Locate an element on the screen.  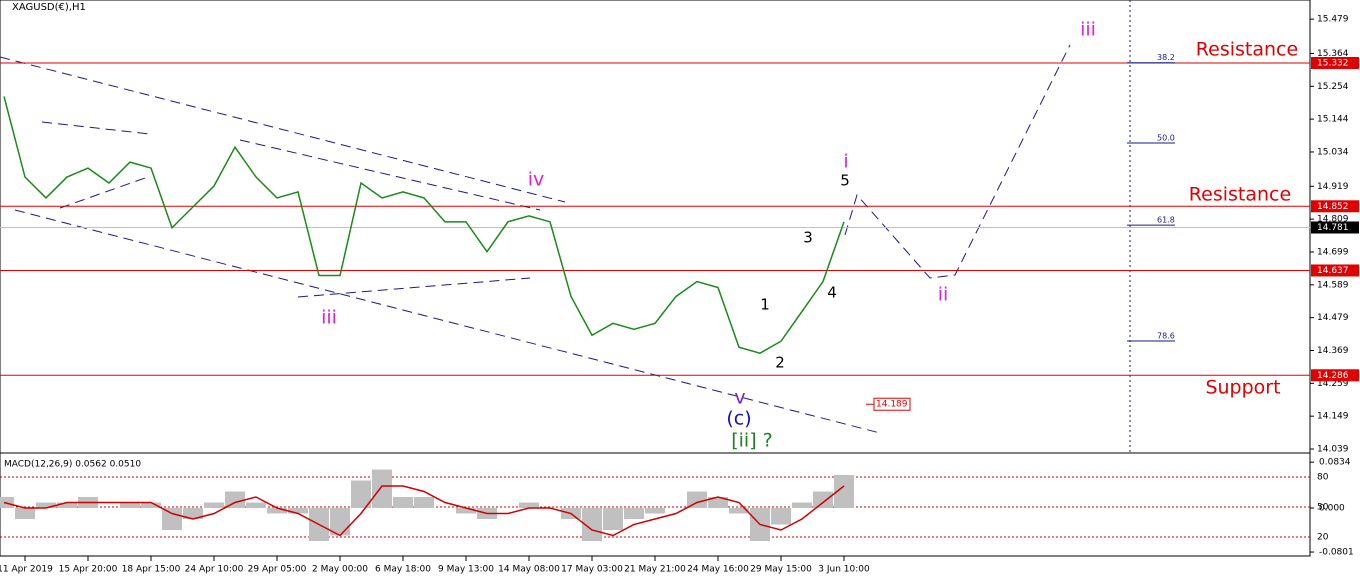
current-price-label: 14.781 is located at coordinates (1333, 228).